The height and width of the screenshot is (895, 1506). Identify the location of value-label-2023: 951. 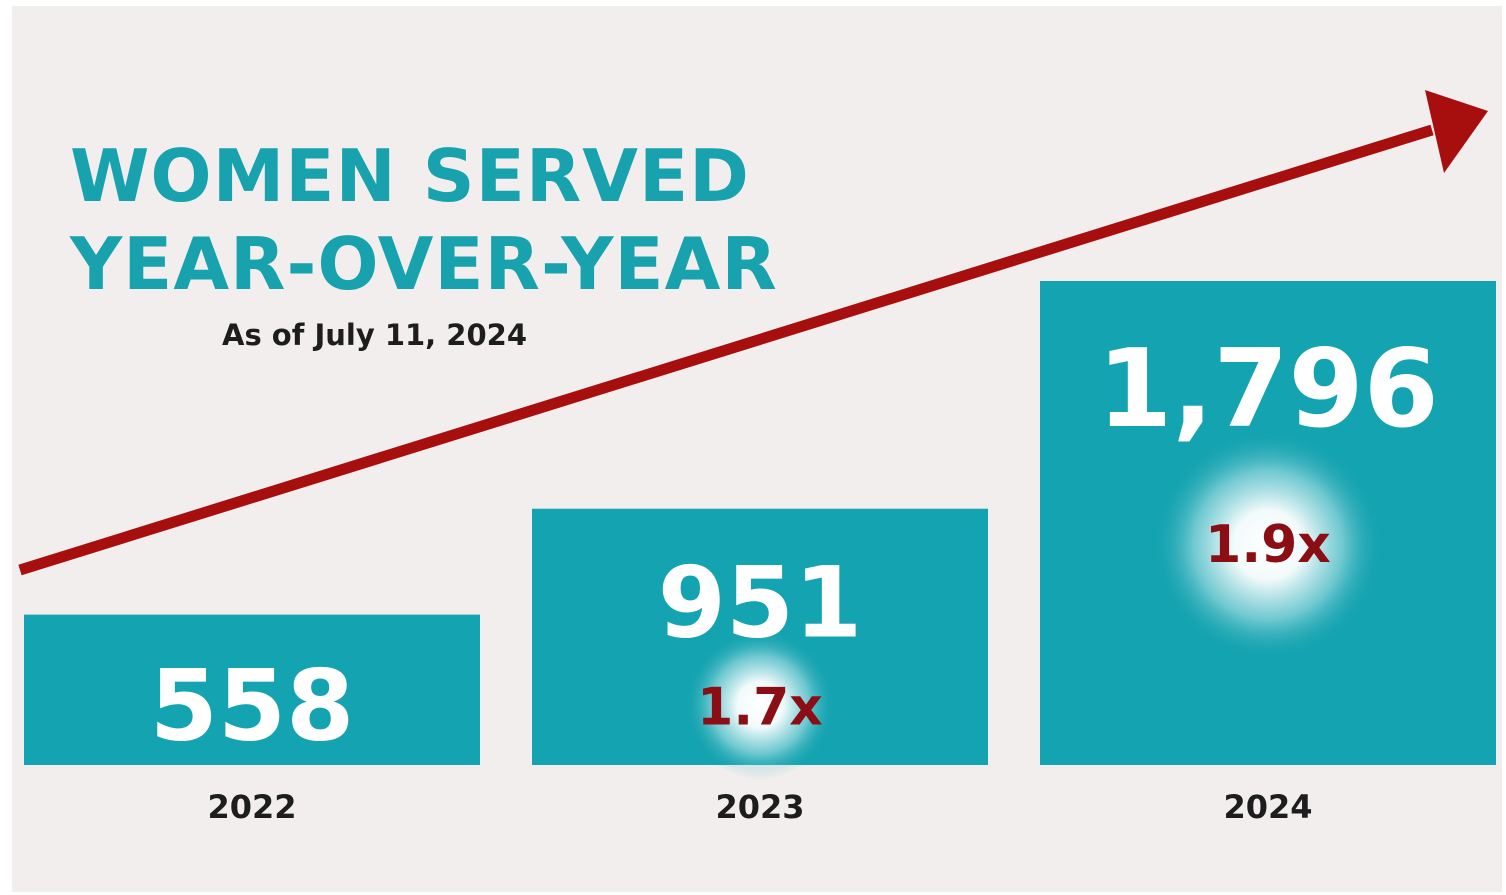
(760, 604).